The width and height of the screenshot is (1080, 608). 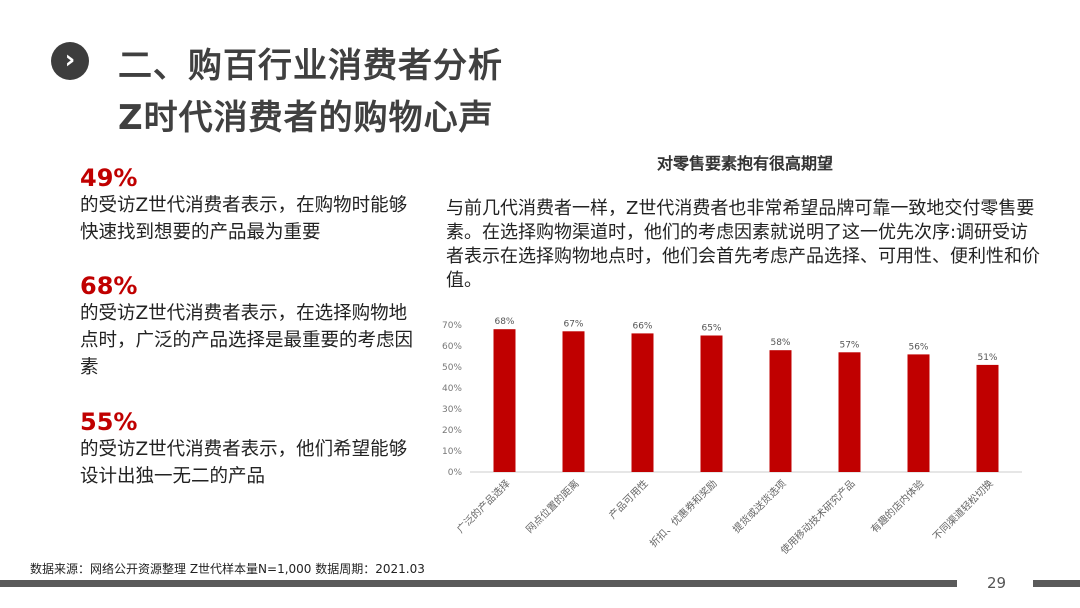 What do you see at coordinates (849, 345) in the screenshot?
I see `data-label: 57%` at bounding box center [849, 345].